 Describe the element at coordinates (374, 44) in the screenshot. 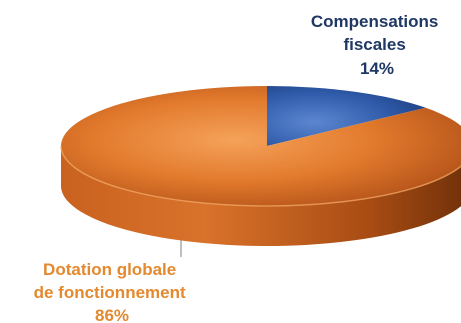

I see `label-compensations-line2: fiscales` at that location.